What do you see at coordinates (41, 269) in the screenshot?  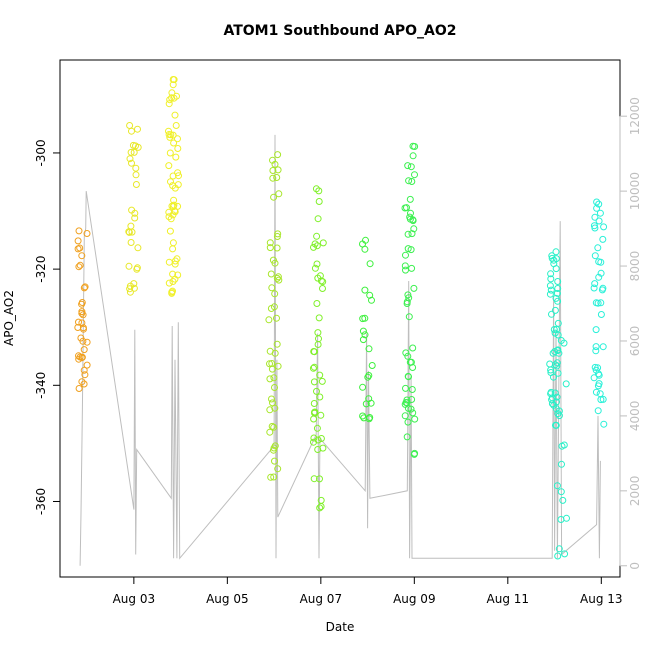 I see `y-tick-label: -320` at bounding box center [41, 269].